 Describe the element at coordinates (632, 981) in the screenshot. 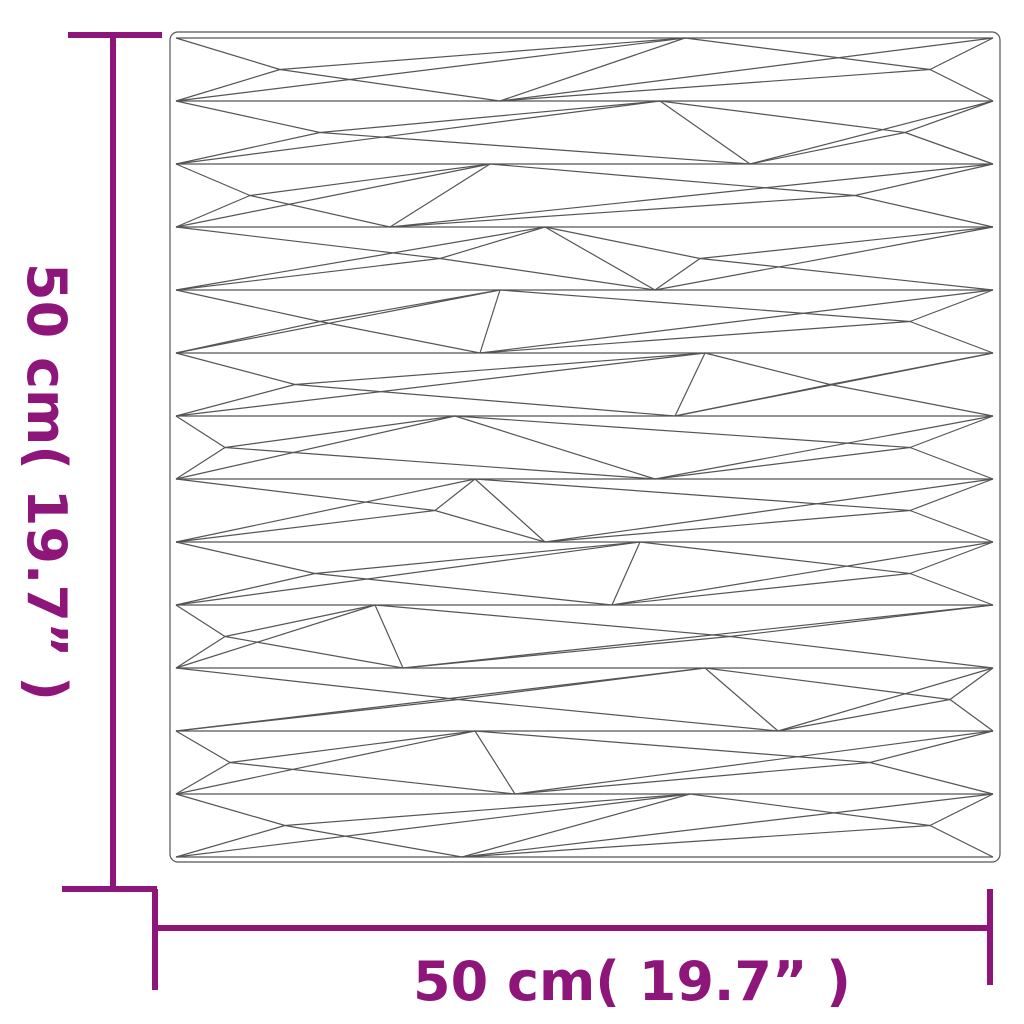

I see `width-label: 50 cm( 19.7” )` at that location.